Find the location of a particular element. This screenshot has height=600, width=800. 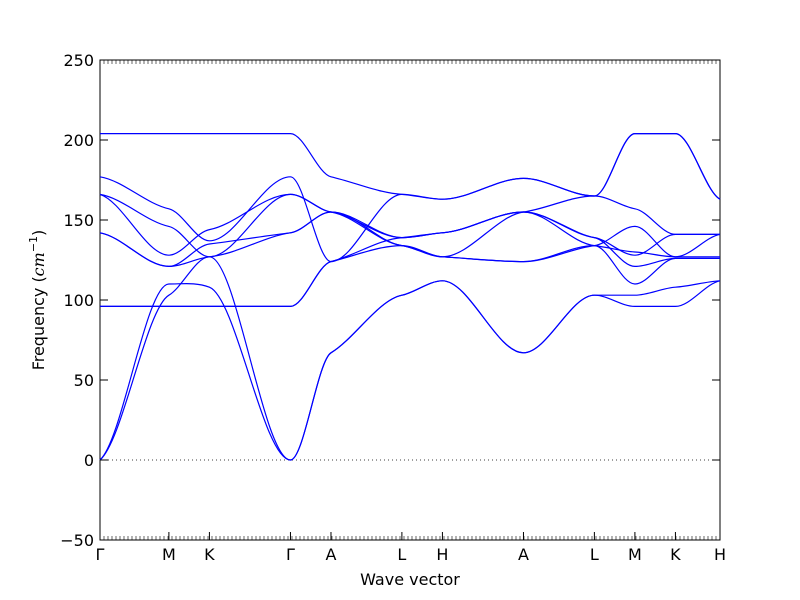

x-tick-label-6: L is located at coordinates (401, 554).